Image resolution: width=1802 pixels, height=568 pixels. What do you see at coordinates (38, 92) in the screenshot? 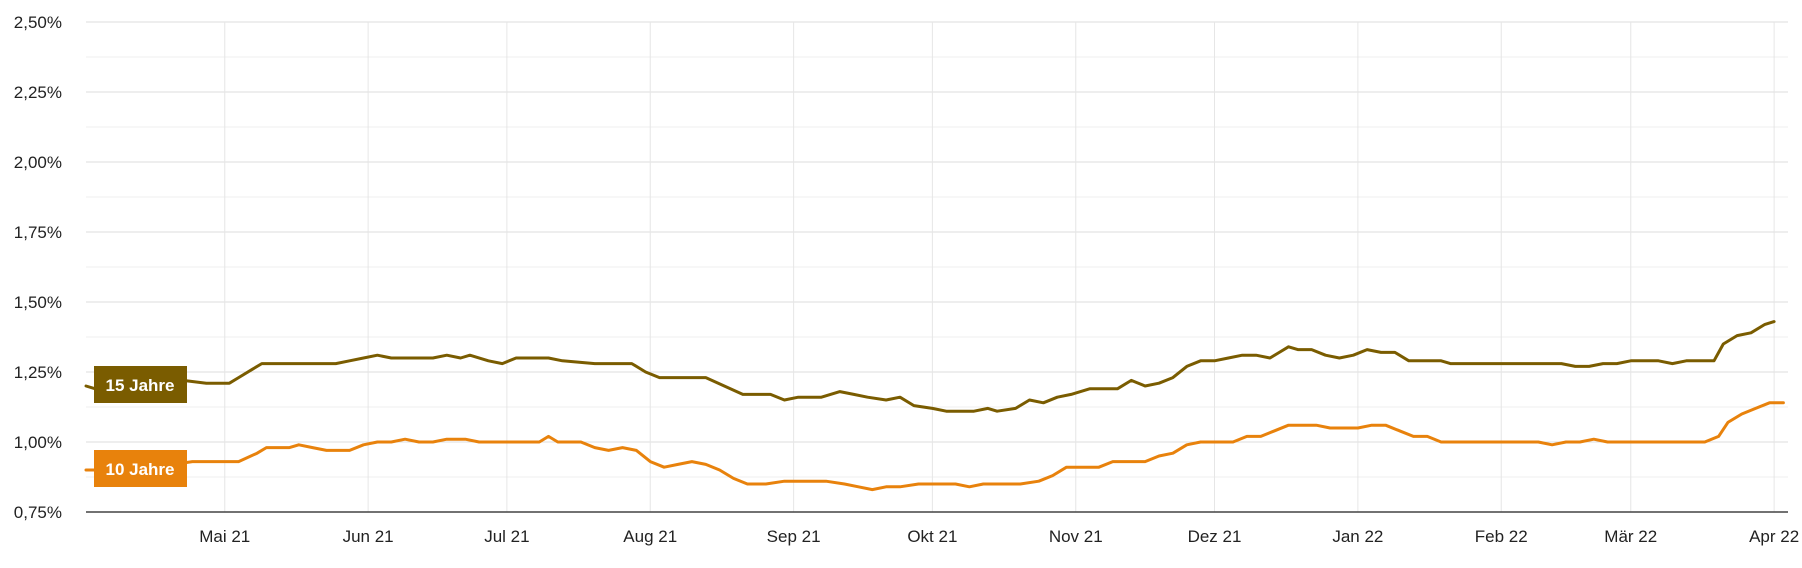
I see `y-tick-label: 2,25%` at bounding box center [38, 92].